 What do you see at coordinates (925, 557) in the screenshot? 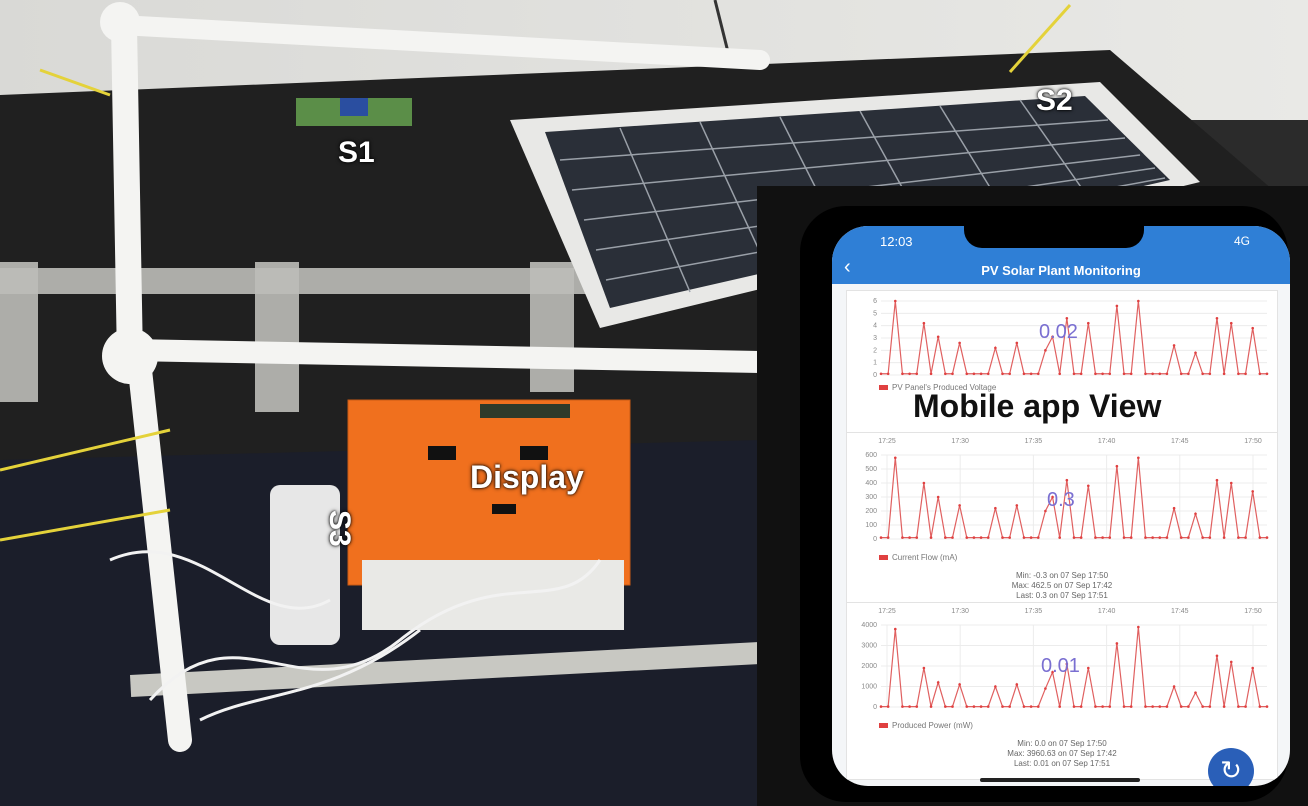
I see `legend-label: Current Flow (mA)` at bounding box center [925, 557].